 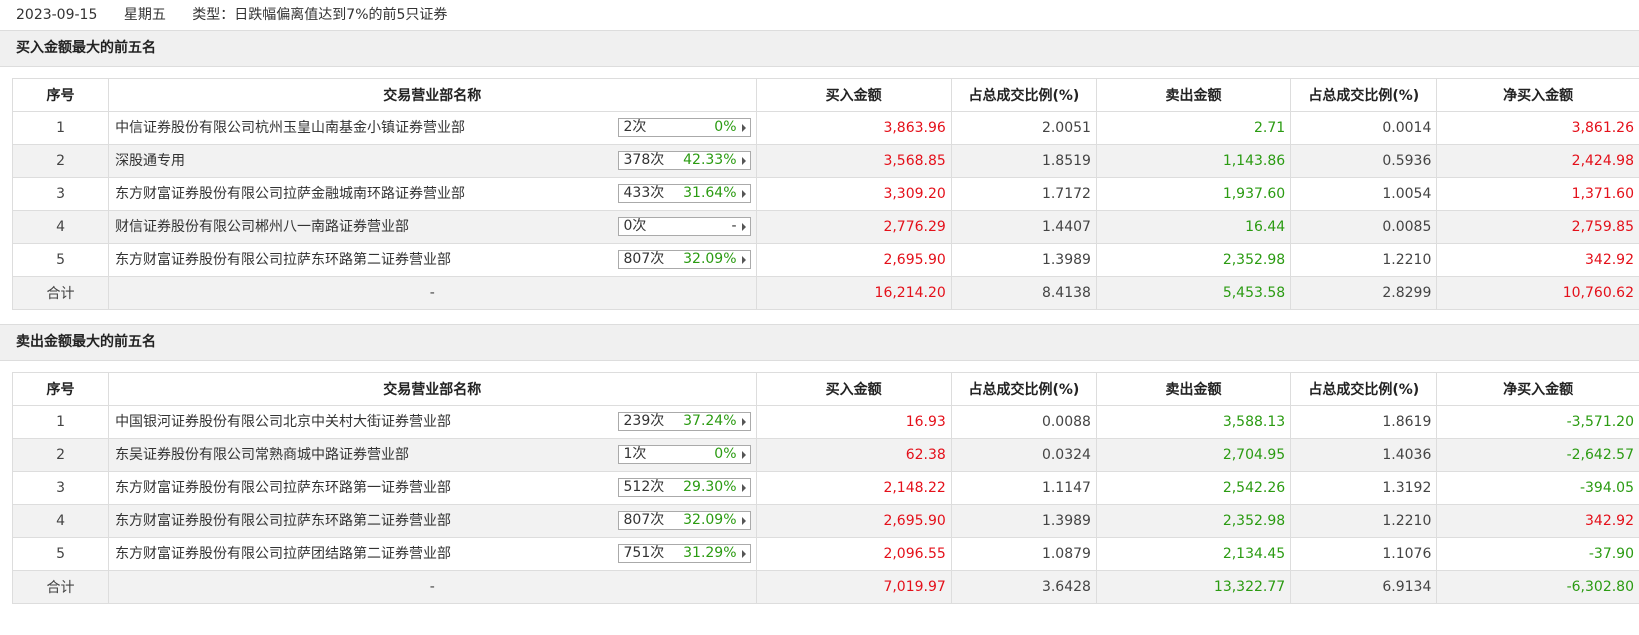 I want to click on branch-name: 东吴证券股份有限公司常熟商城中路证券营业部, so click(x=262, y=455).